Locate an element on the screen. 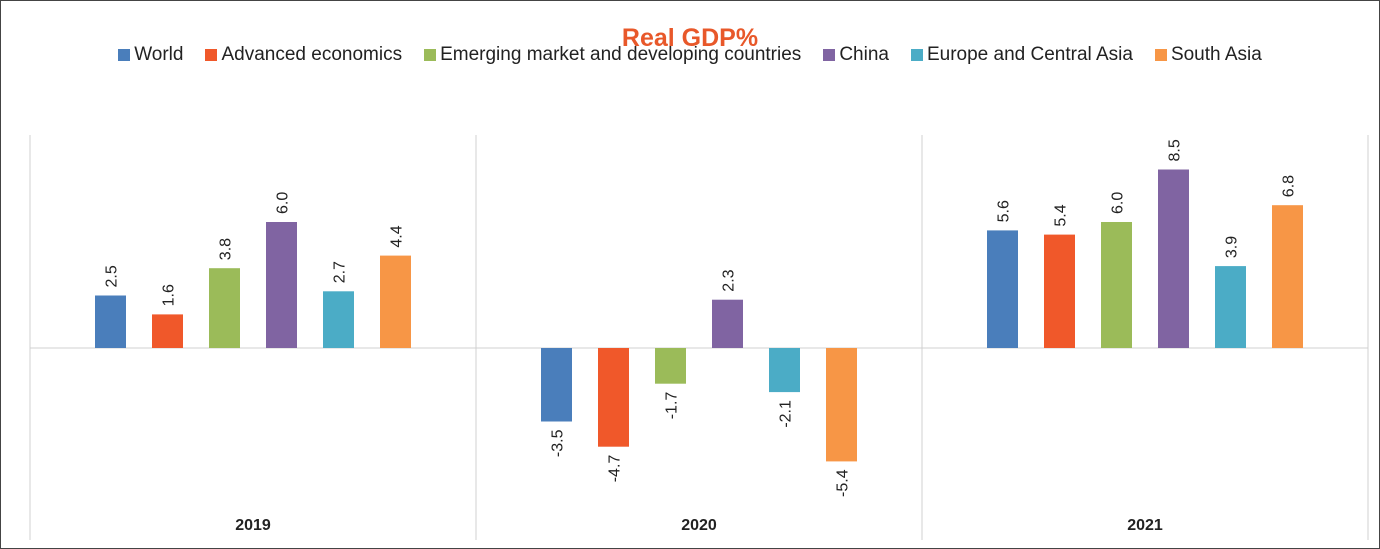 The width and height of the screenshot is (1380, 549). data-label: 5.6 is located at coordinates (1004, 211).